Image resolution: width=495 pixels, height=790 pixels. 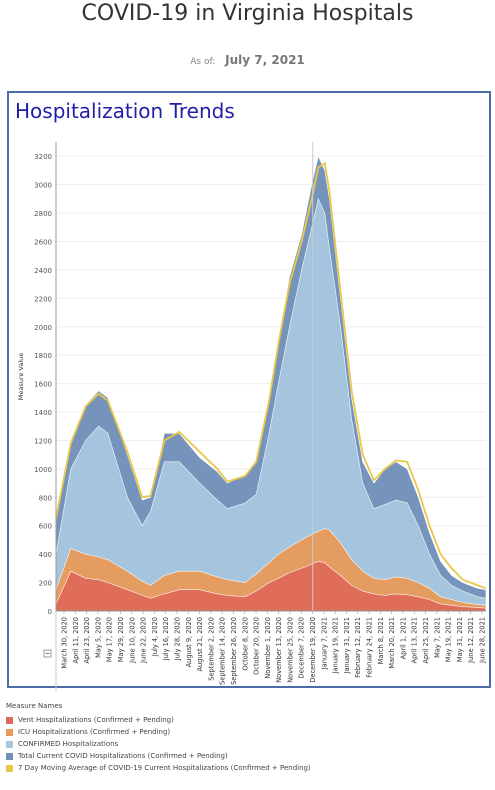 What do you see at coordinates (265, 60) in the screenshot?
I see `as-of-date: July 7, 2021` at bounding box center [265, 60].